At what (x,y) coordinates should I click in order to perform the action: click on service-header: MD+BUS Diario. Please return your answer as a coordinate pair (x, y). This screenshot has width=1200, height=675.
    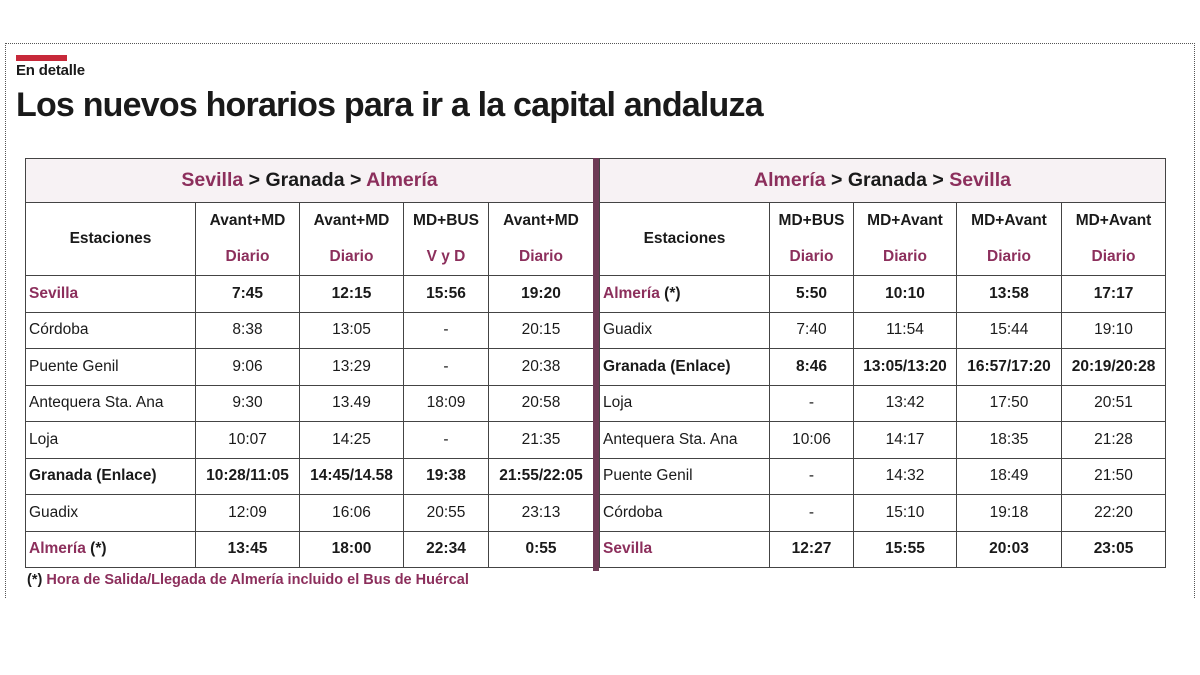
    Looking at the image, I should click on (811, 239).